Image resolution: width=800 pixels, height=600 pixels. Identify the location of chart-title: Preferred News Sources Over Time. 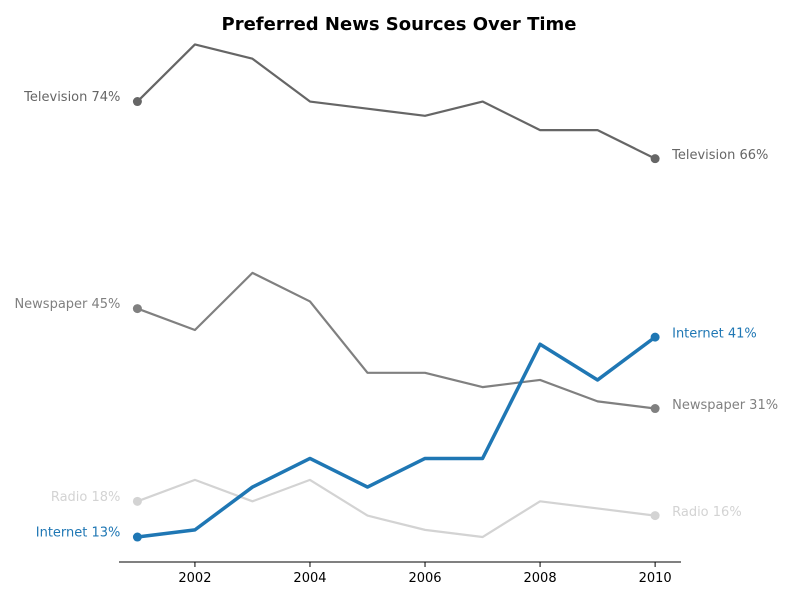
(399, 24).